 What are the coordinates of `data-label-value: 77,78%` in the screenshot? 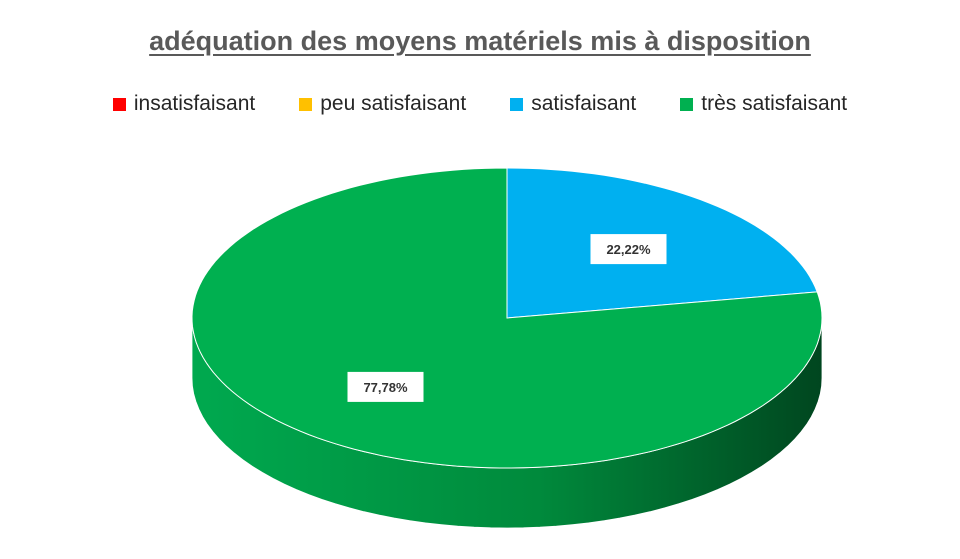 It's located at (385, 387).